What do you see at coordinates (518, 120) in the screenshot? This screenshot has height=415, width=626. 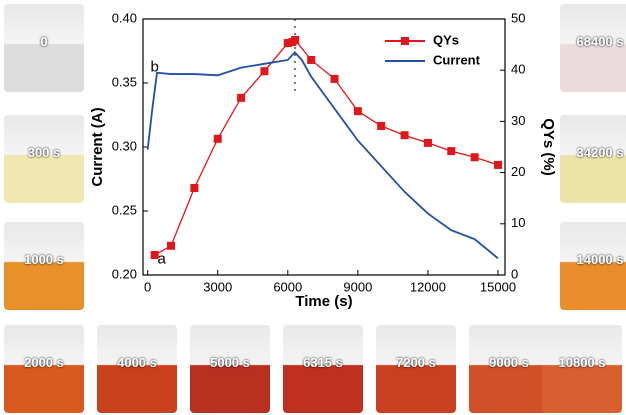 I see `y2-tick-label: 30` at bounding box center [518, 120].